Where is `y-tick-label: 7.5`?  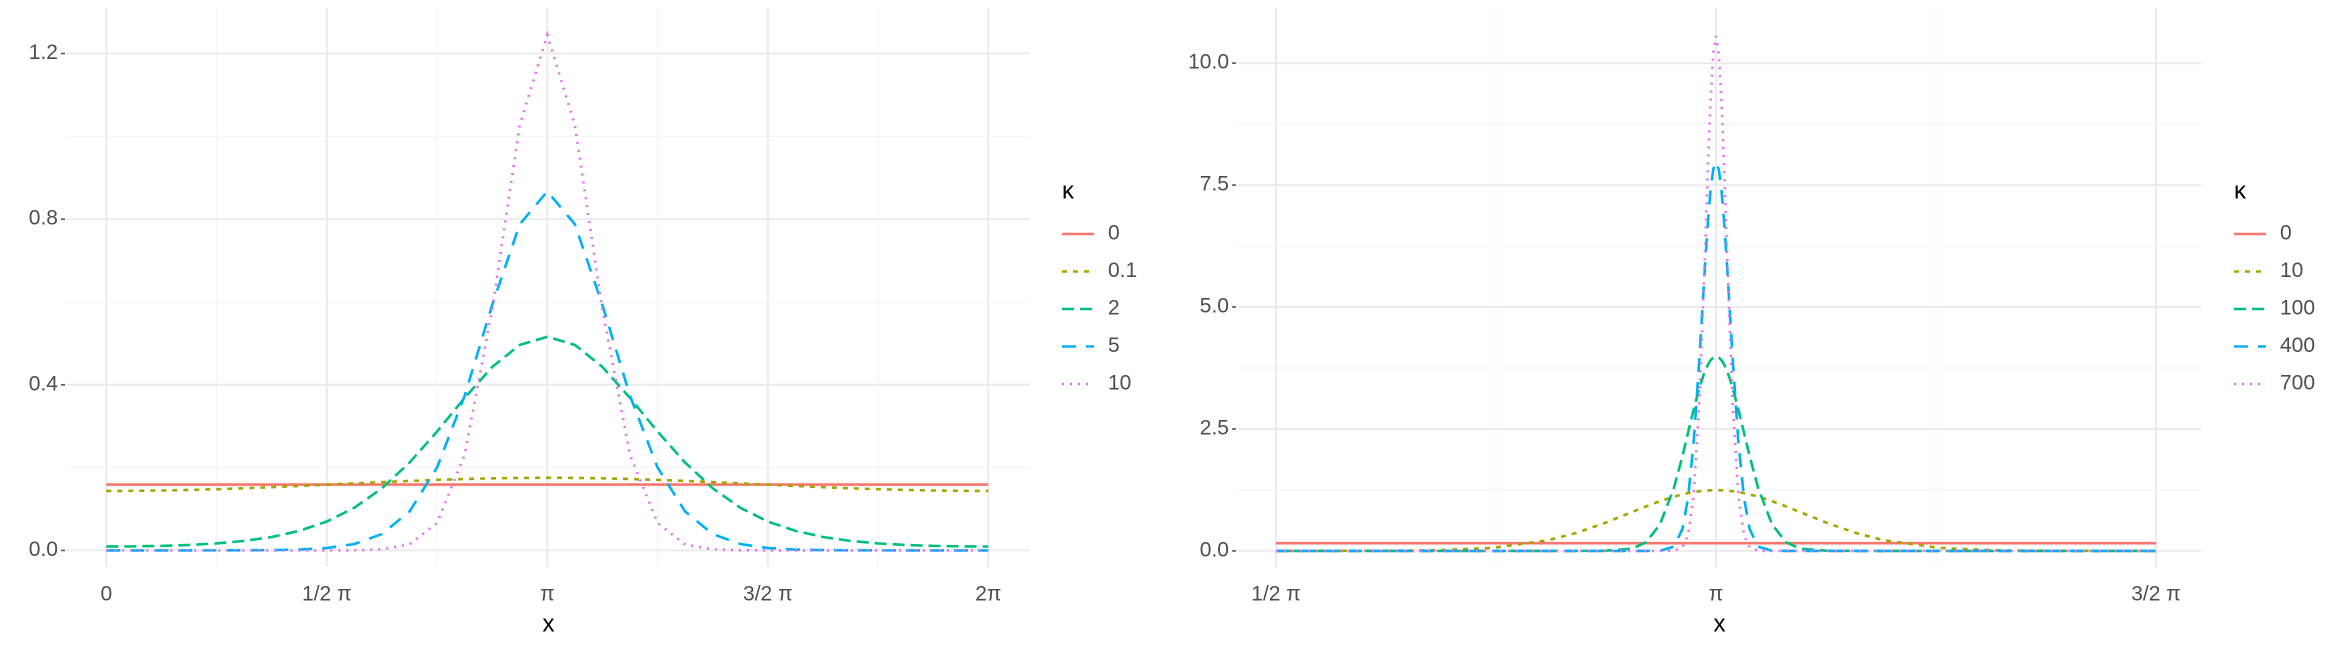
y-tick-label: 7.5 is located at coordinates (1214, 184).